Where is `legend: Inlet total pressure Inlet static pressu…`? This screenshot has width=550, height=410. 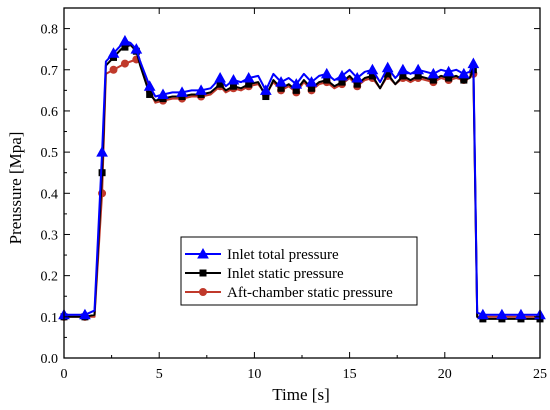
legend: Inlet total pressure Inlet static pressu… is located at coordinates (299, 271).